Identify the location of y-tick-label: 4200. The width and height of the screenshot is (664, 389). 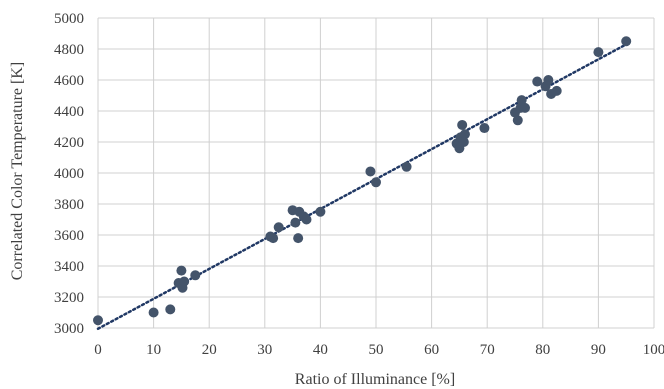
(69, 143).